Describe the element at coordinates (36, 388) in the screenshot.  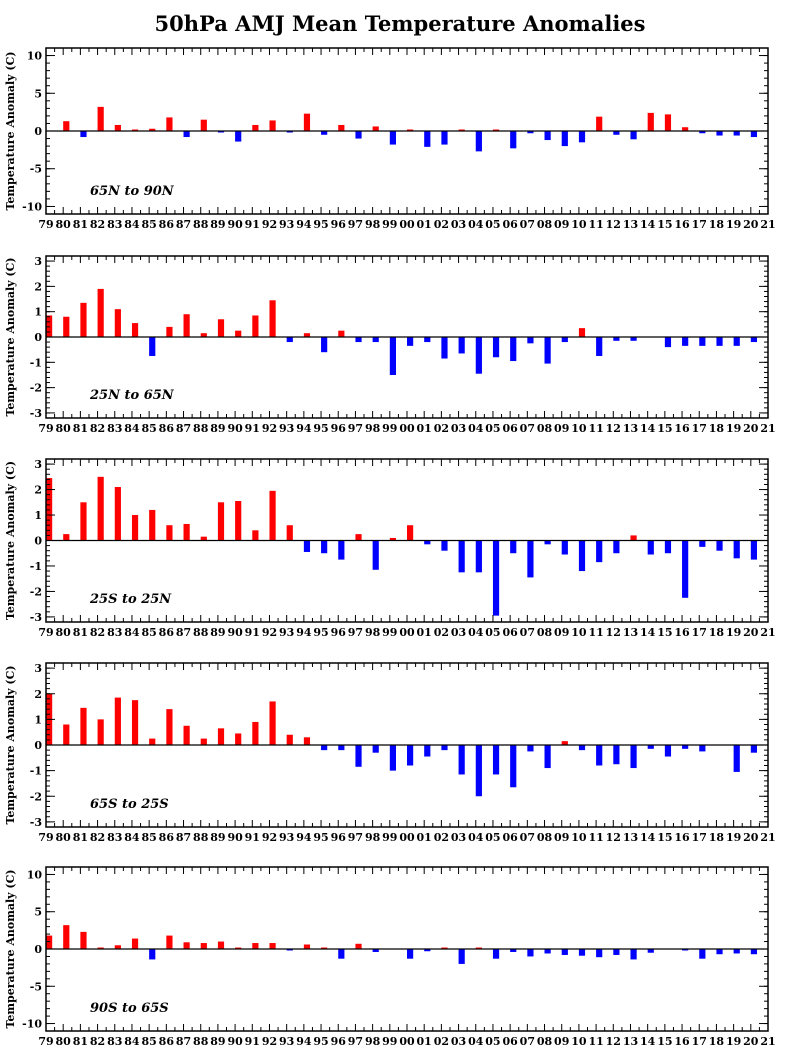
I see `y-tick-label: -2` at that location.